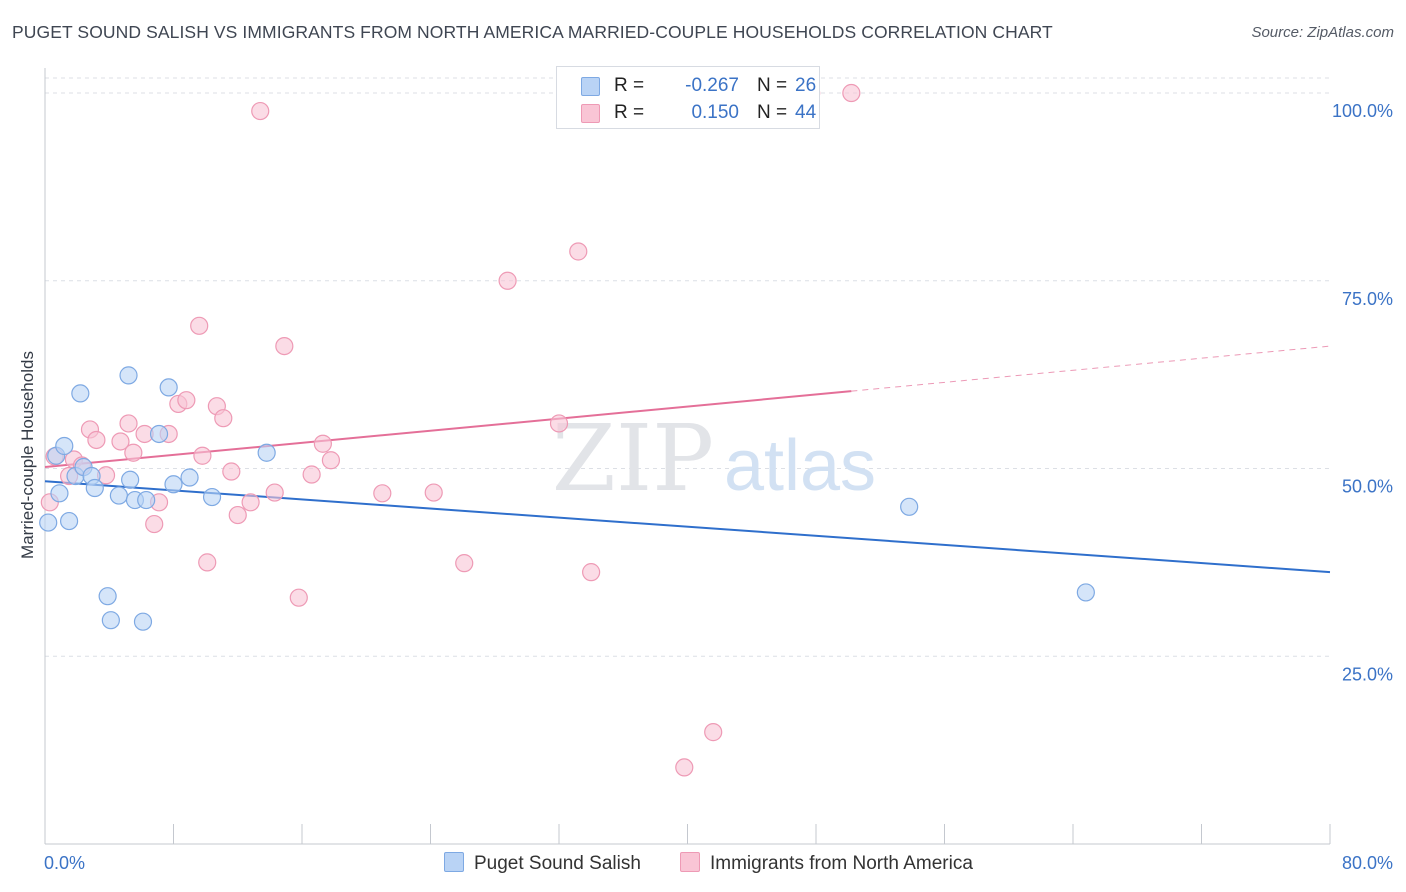  I want to click on legend-r-value-blue: -0.267, so click(712, 85).